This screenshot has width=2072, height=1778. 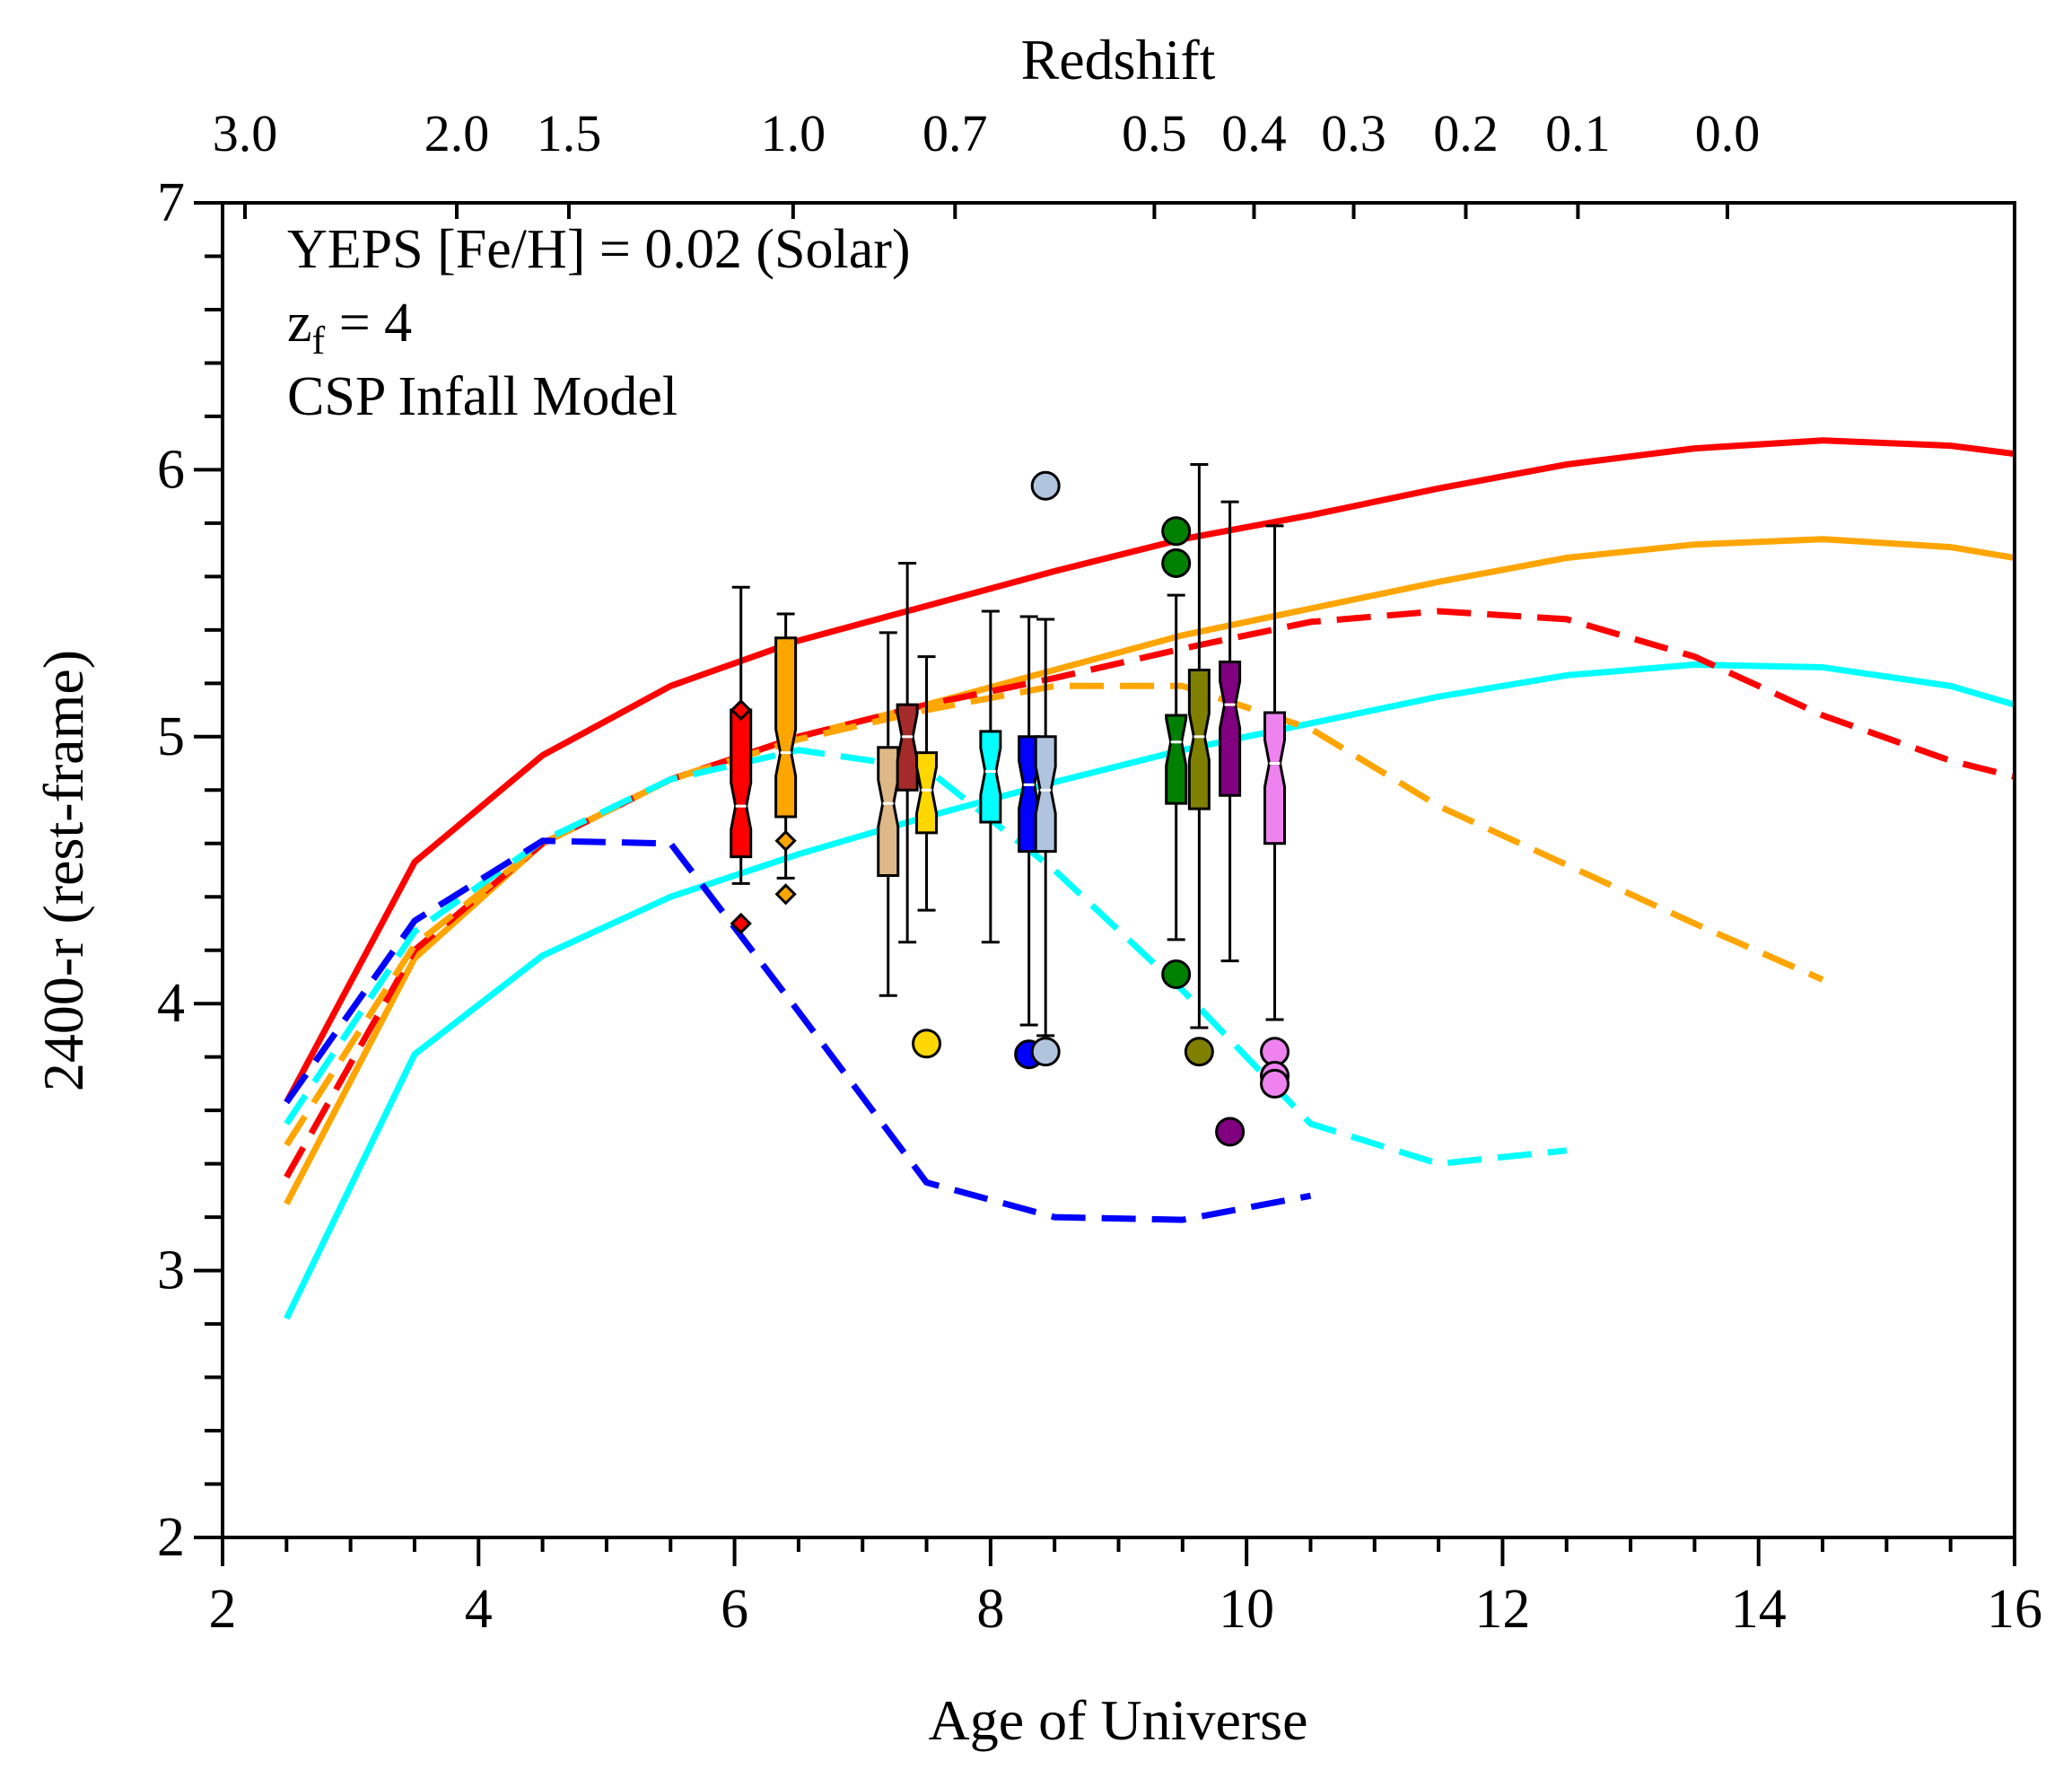 What do you see at coordinates (734, 1610) in the screenshot?
I see `x-tick-label: 6` at bounding box center [734, 1610].